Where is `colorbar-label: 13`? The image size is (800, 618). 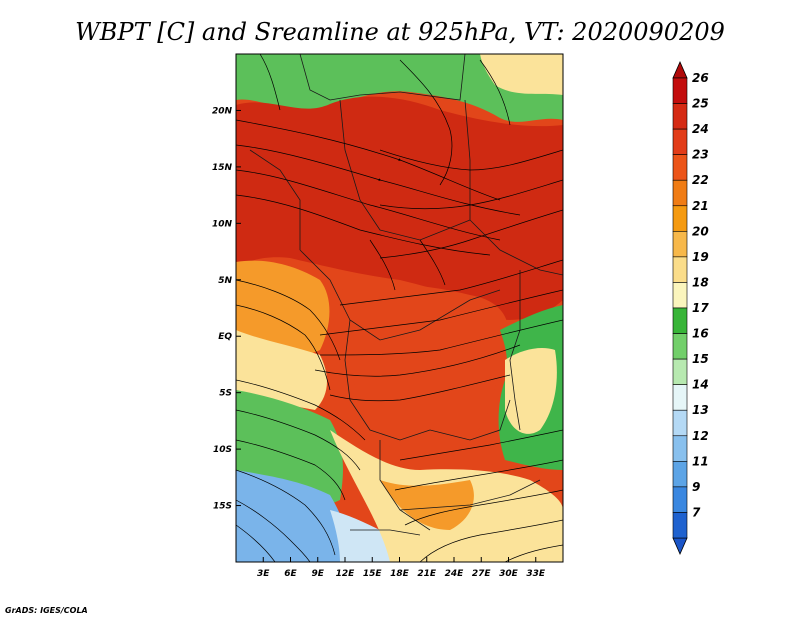
colorbar-label: 13 is located at coordinates (700, 410).